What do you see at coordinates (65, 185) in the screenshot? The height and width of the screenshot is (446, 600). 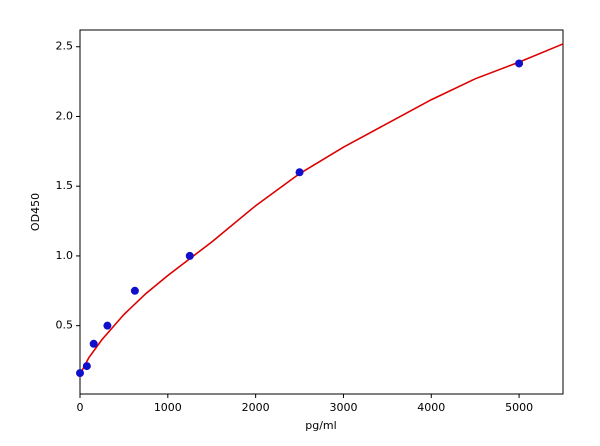 I see `y-tick-label: 1.5` at bounding box center [65, 185].